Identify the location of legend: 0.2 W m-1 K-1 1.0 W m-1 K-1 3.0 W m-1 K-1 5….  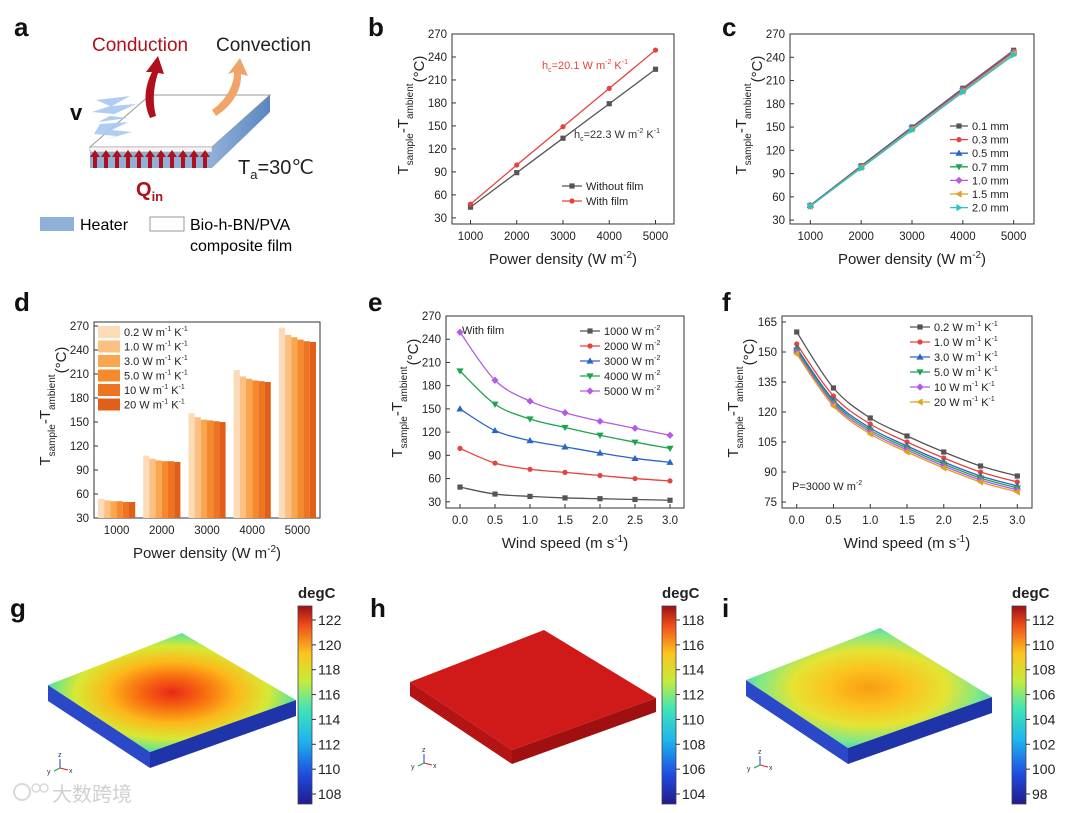
(954, 365).